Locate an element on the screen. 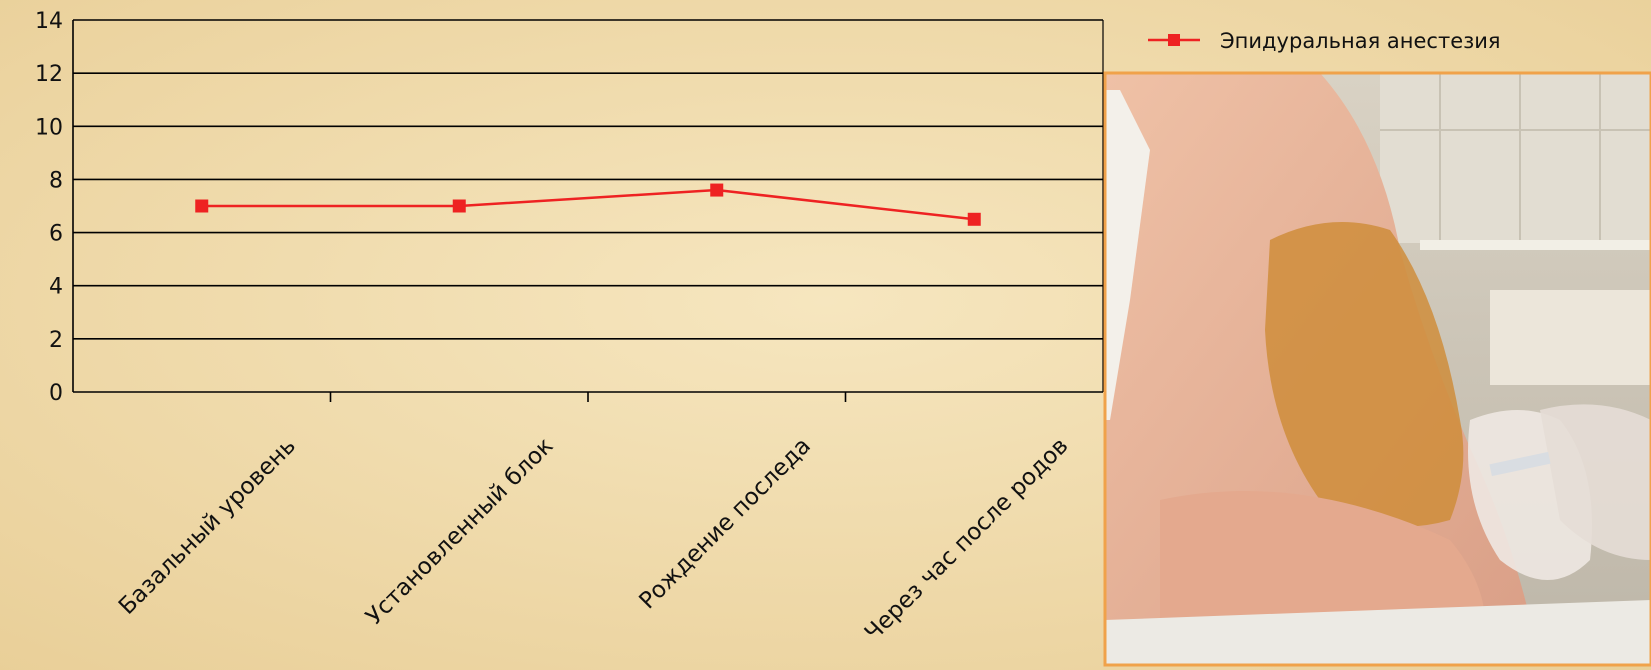 The height and width of the screenshot is (670, 1651). series-line is located at coordinates (588, 204).